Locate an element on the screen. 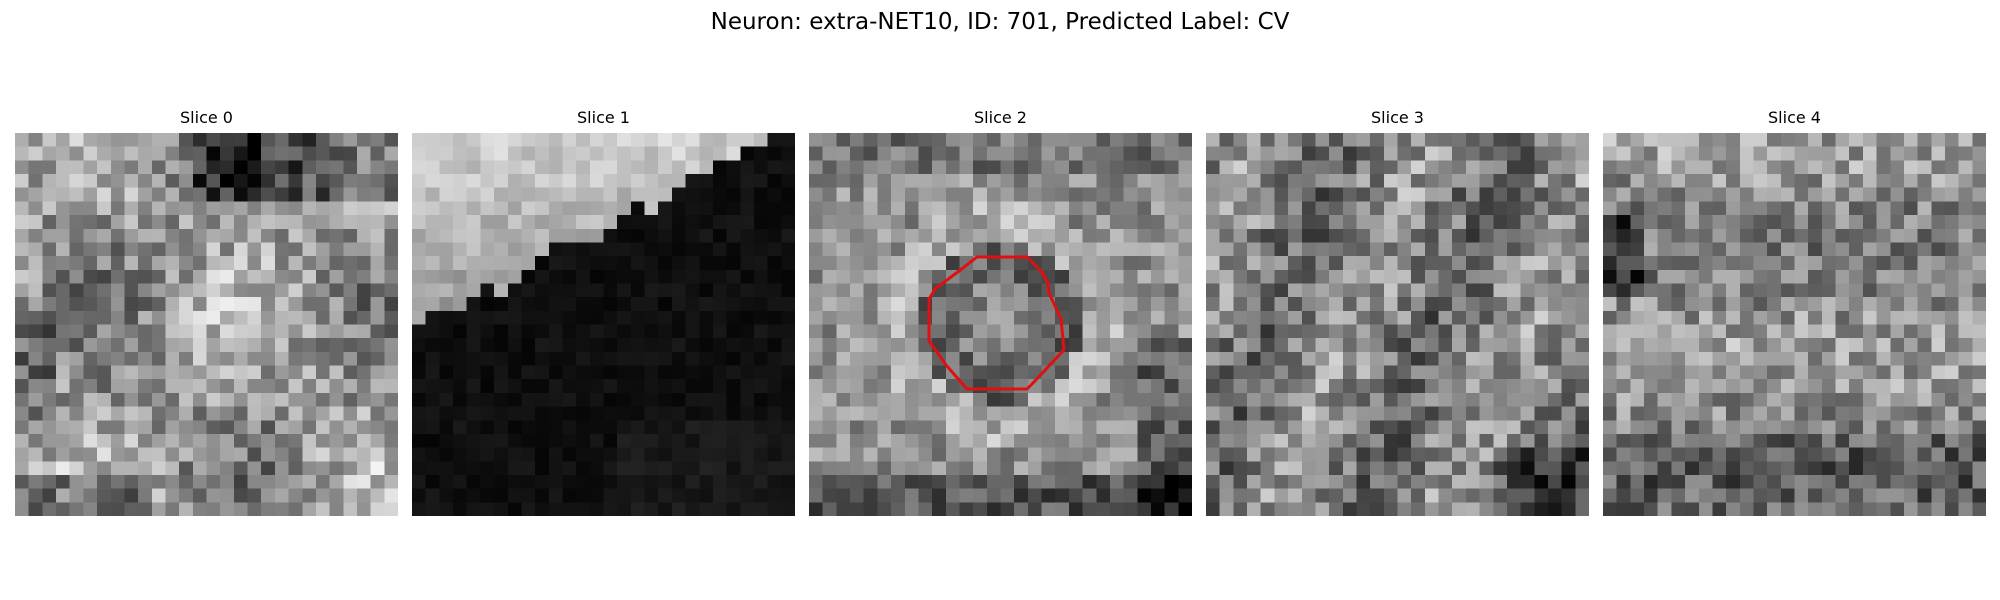 The image size is (2000, 600). slice-title: Slice 1 is located at coordinates (603, 117).